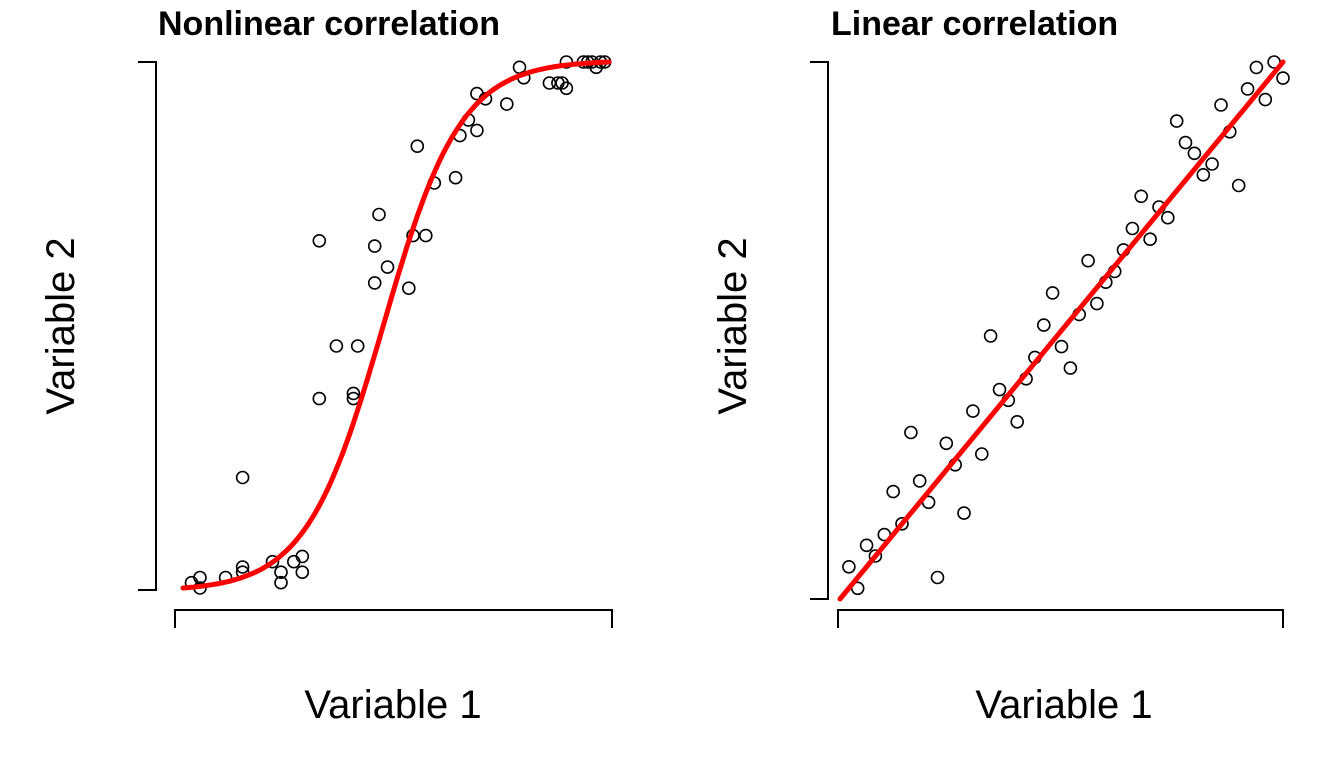  What do you see at coordinates (1060, 618) in the screenshot?
I see `x-axis-linear` at bounding box center [1060, 618].